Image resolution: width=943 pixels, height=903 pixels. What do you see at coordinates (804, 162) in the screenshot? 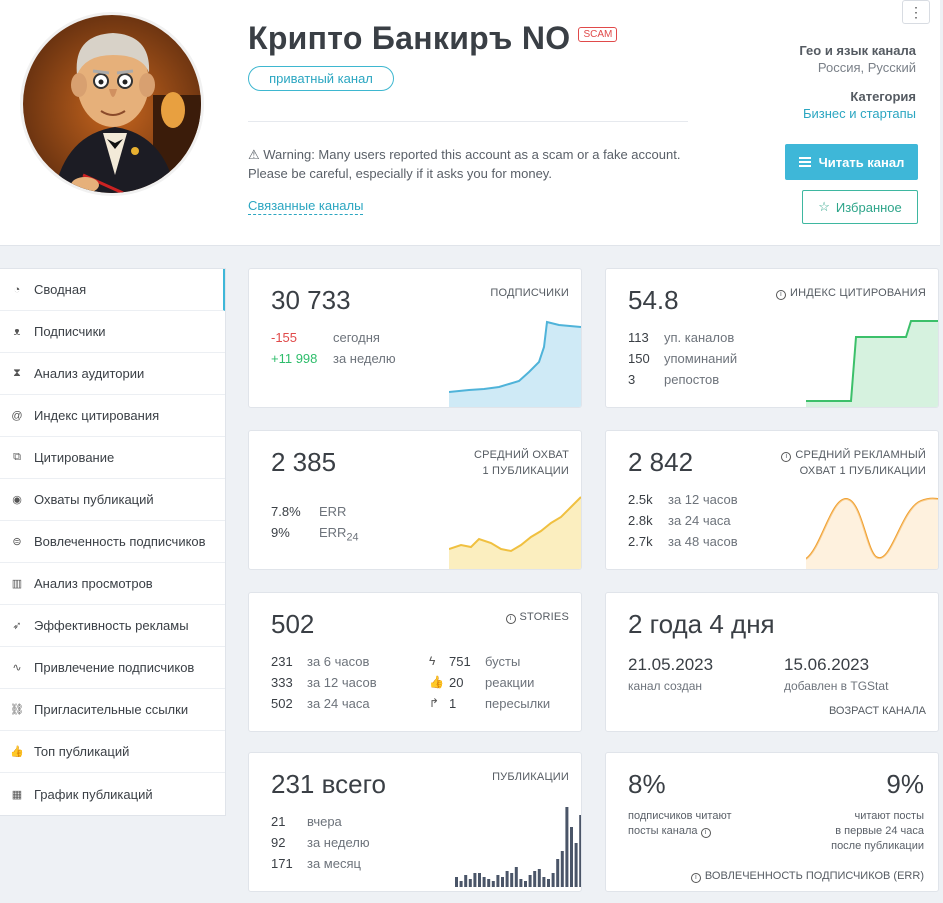
I see `list-icon` at bounding box center [804, 162].